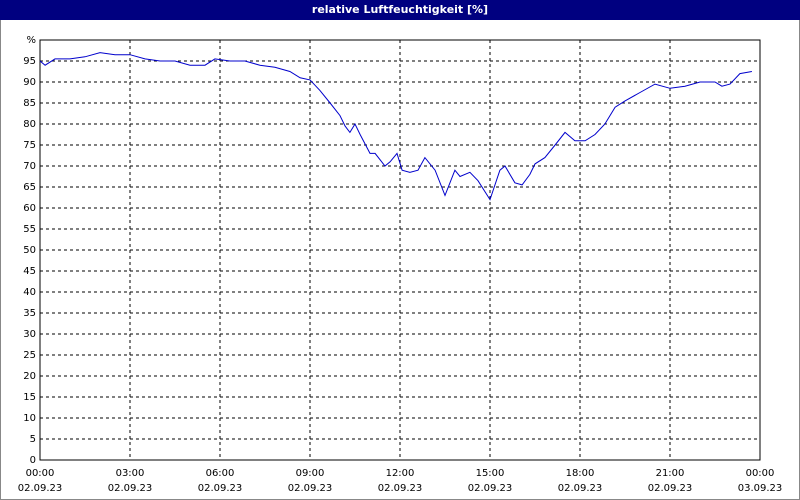 The image size is (800, 500). Describe the element at coordinates (29, 208) in the screenshot. I see `y-tick-label: 60` at that location.